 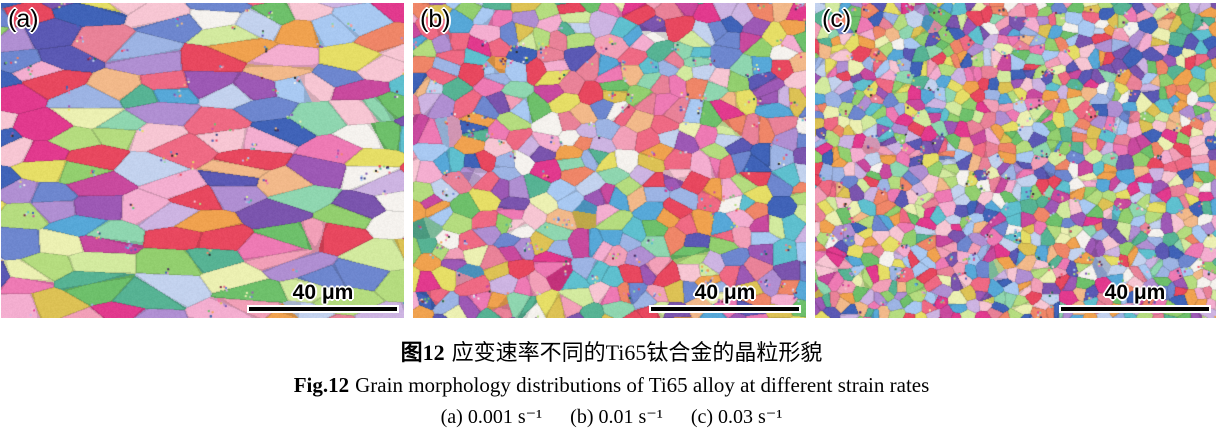 I want to click on scale-bar-label-a: 40 μm, so click(x=323, y=292).